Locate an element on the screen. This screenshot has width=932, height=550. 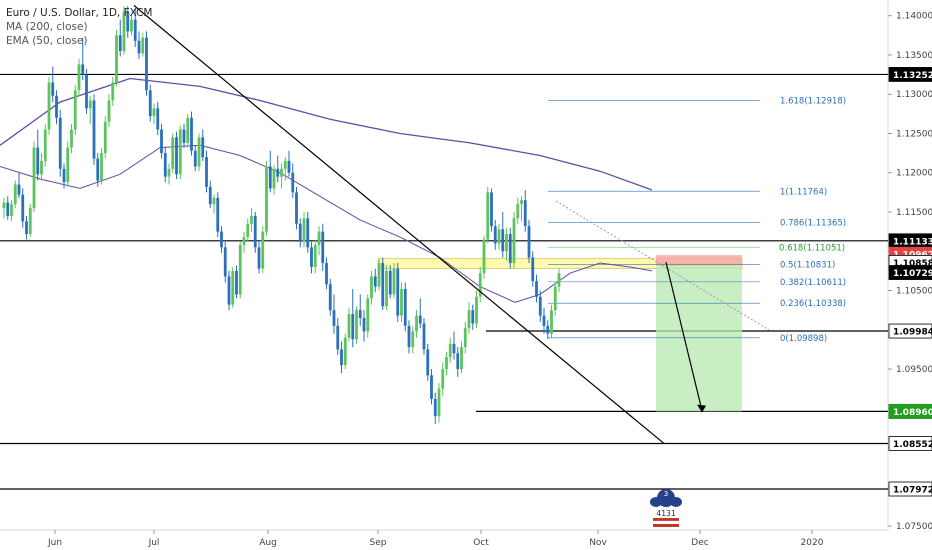
projection-arrow-line is located at coordinates (684, 336).